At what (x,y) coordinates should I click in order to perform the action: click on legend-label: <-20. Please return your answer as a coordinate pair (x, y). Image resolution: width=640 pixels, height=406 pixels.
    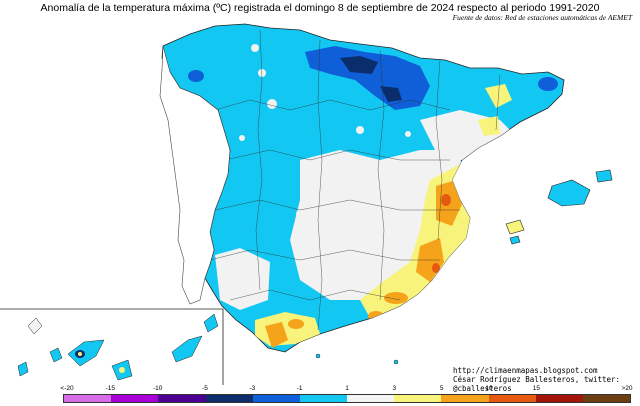
    Looking at the image, I should click on (67, 388).